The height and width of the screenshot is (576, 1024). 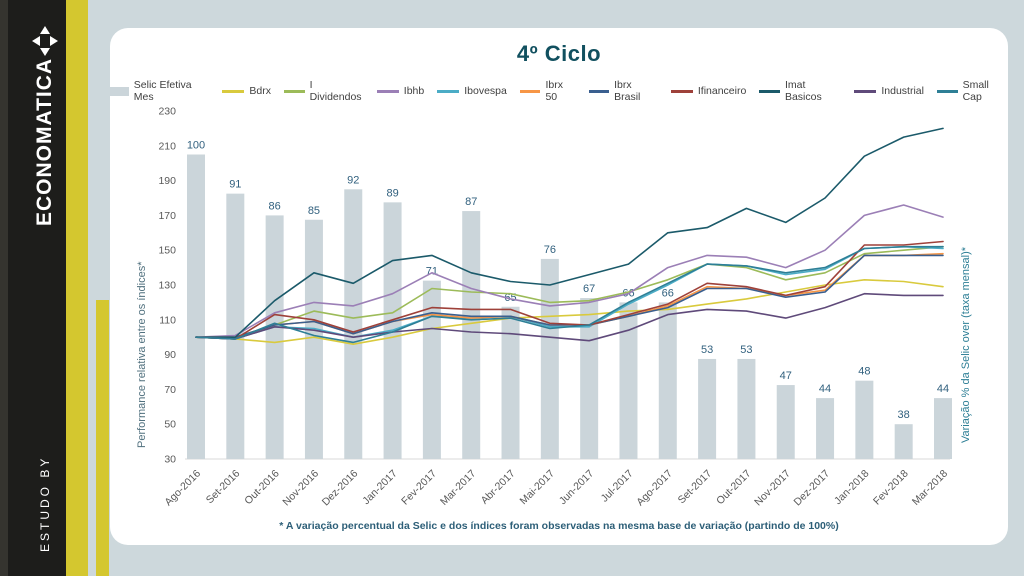 I want to click on y-tick-230: 230, so click(x=167, y=112).